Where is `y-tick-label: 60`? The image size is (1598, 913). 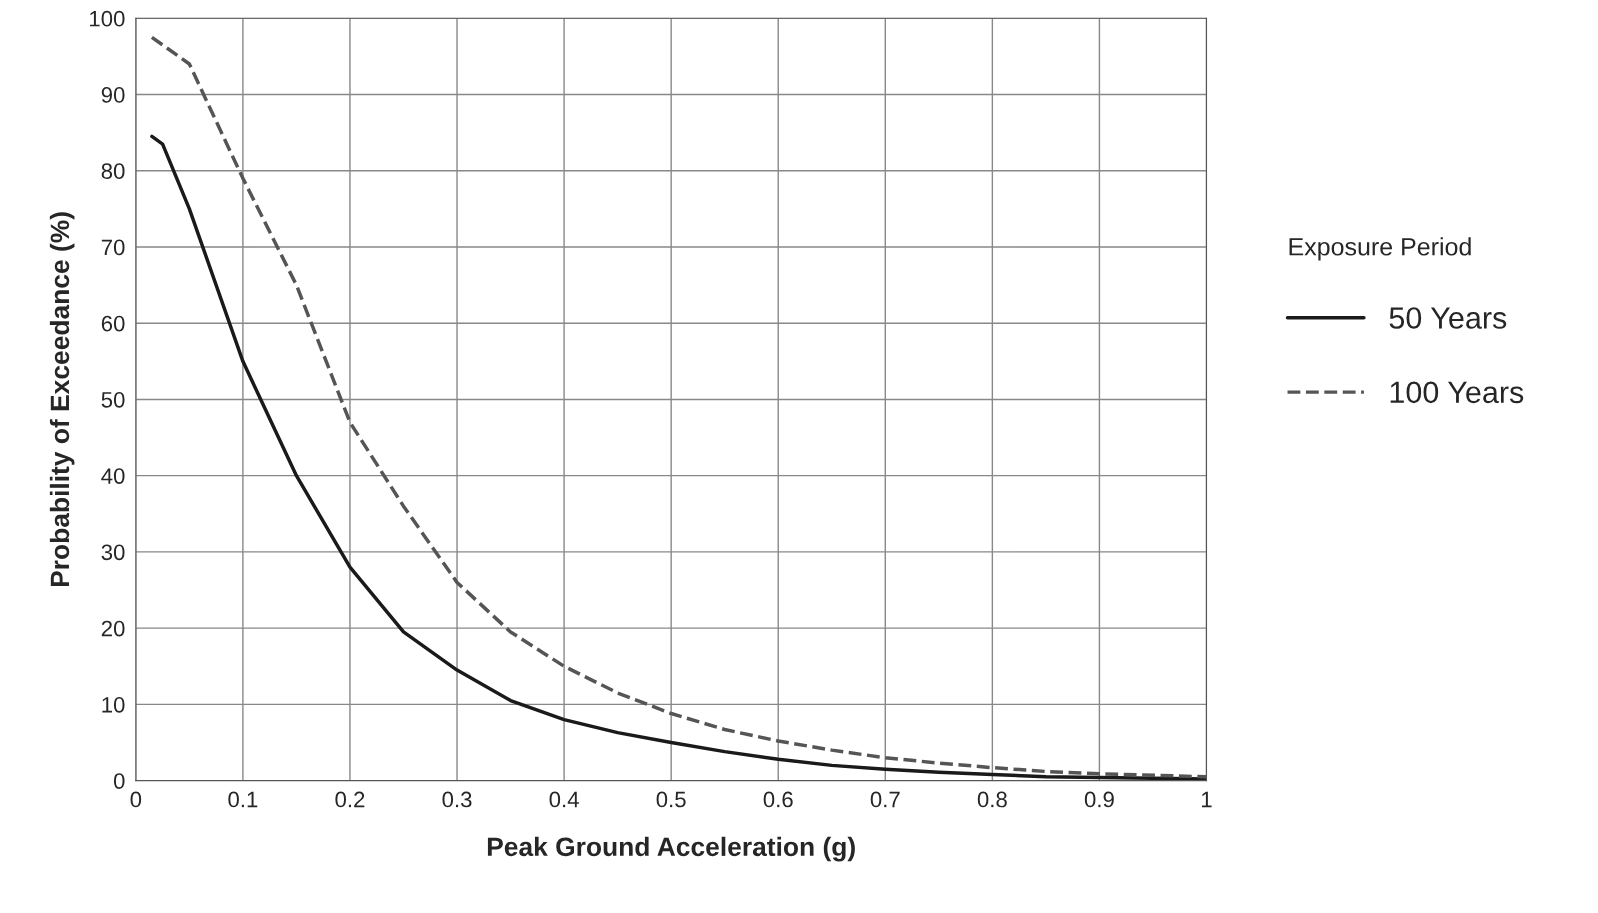
y-tick-label: 60 is located at coordinates (113, 323).